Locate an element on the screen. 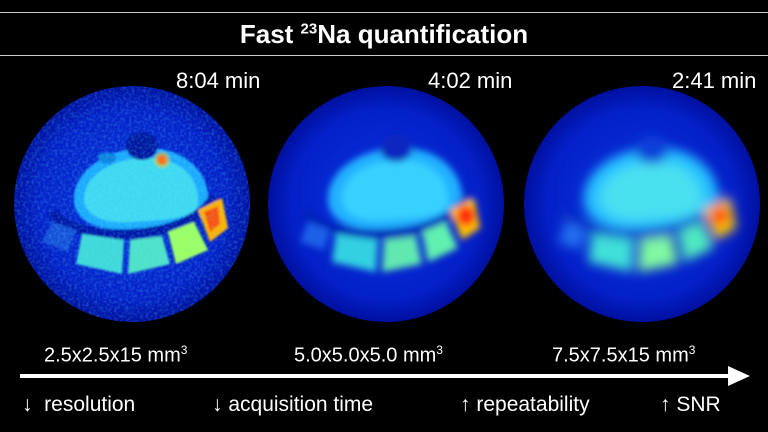 The width and height of the screenshot is (768, 432). title-bar: Fast 23Na quantification is located at coordinates (384, 34).